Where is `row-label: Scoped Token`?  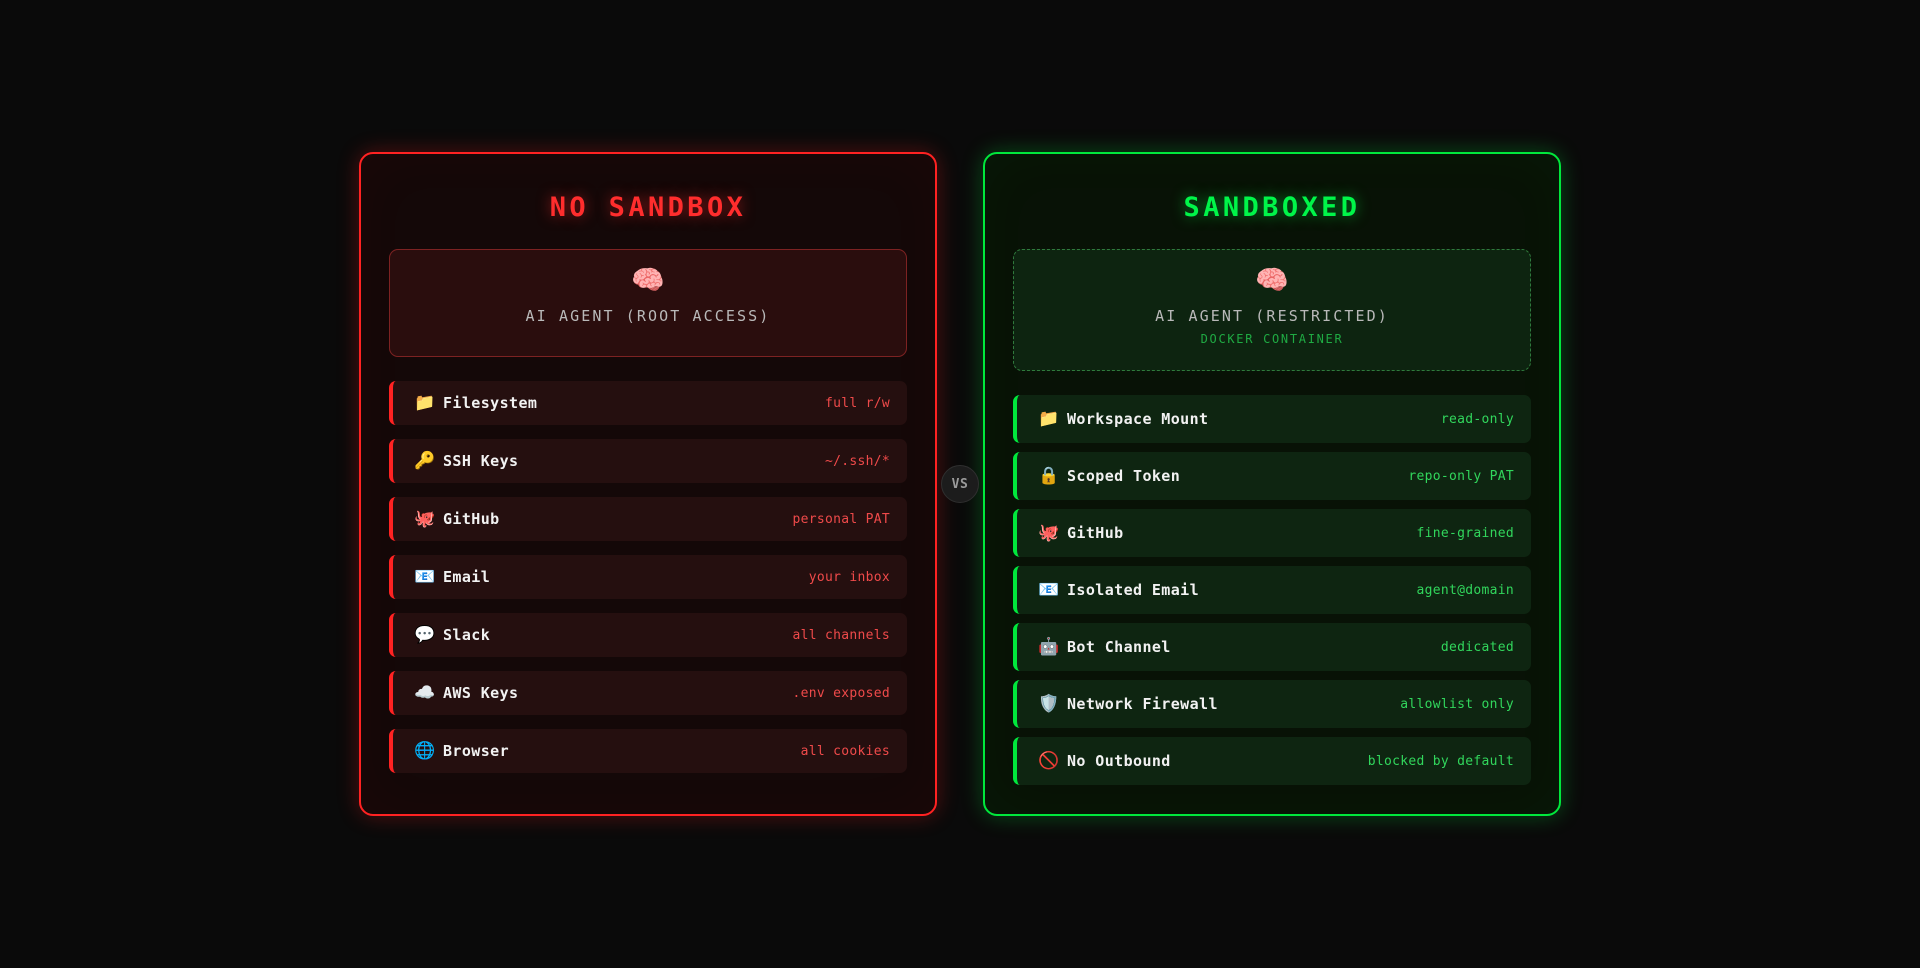 row-label: Scoped Token is located at coordinates (1124, 476).